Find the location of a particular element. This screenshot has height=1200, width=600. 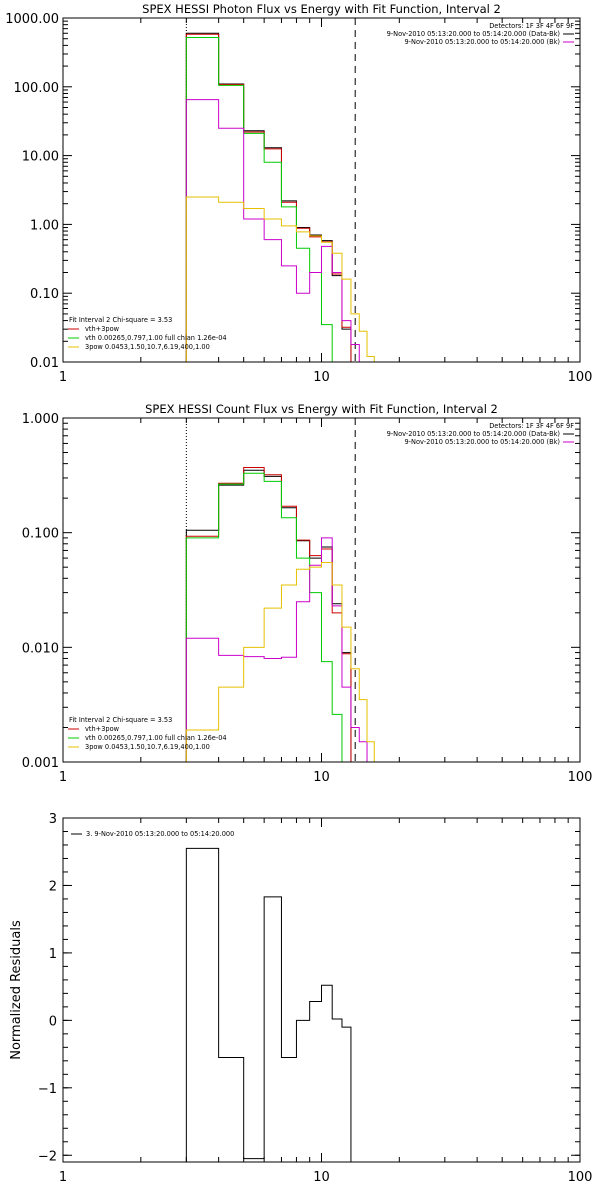

y-tick-label: 10.00 is located at coordinates (40, 157).